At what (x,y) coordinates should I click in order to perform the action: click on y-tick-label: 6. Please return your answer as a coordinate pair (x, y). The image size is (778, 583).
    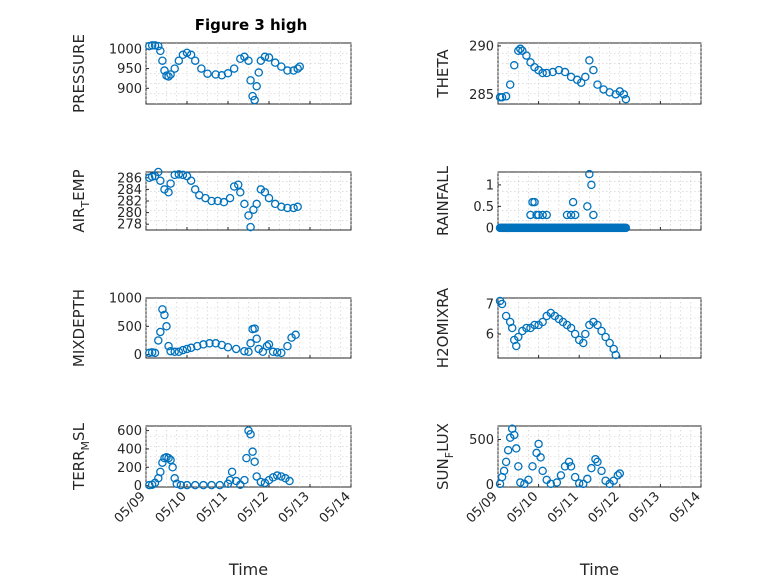
    Looking at the image, I should click on (490, 335).